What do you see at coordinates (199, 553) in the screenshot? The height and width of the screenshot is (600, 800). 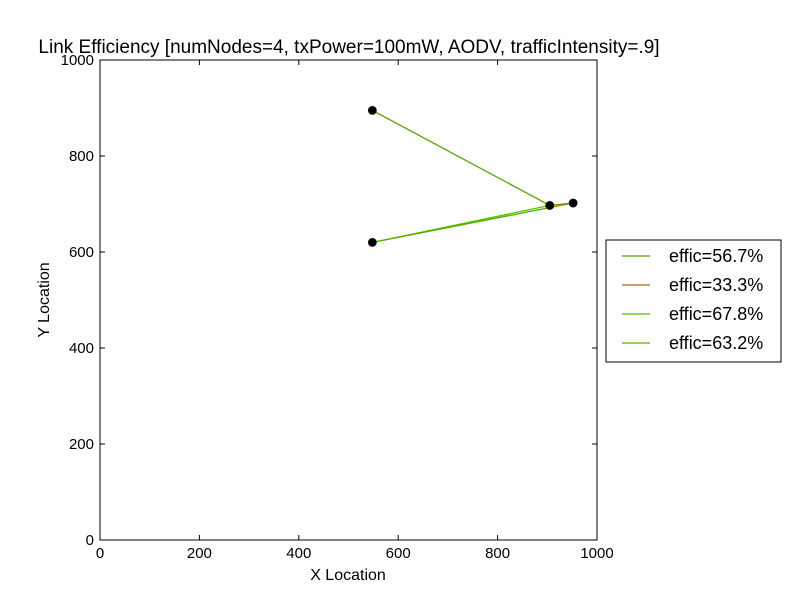 I see `x-tick-label: 200` at bounding box center [199, 553].